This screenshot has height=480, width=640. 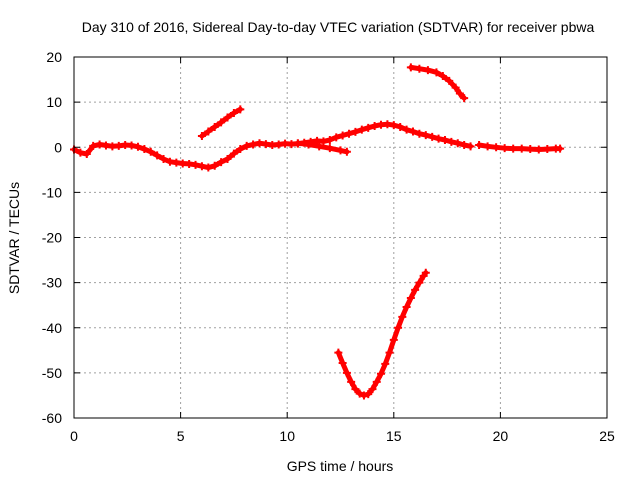 I want to click on y-tick-label: -60, so click(x=52, y=418).